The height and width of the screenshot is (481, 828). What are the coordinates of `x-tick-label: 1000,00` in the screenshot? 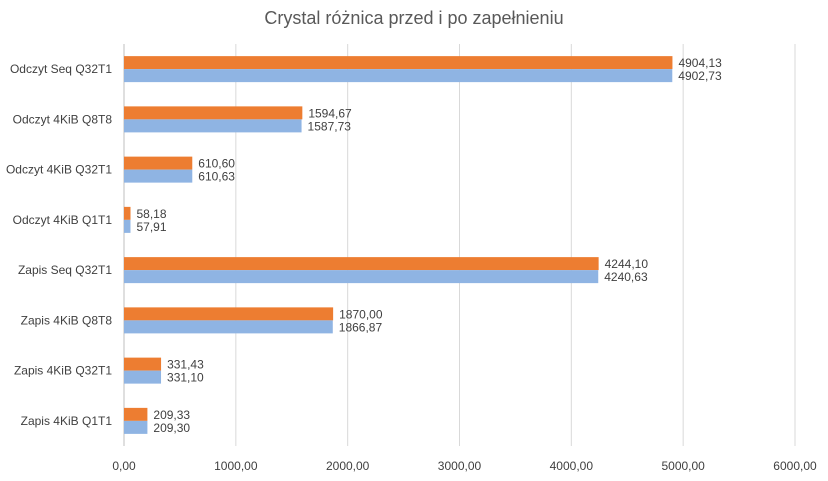 It's located at (236, 466).